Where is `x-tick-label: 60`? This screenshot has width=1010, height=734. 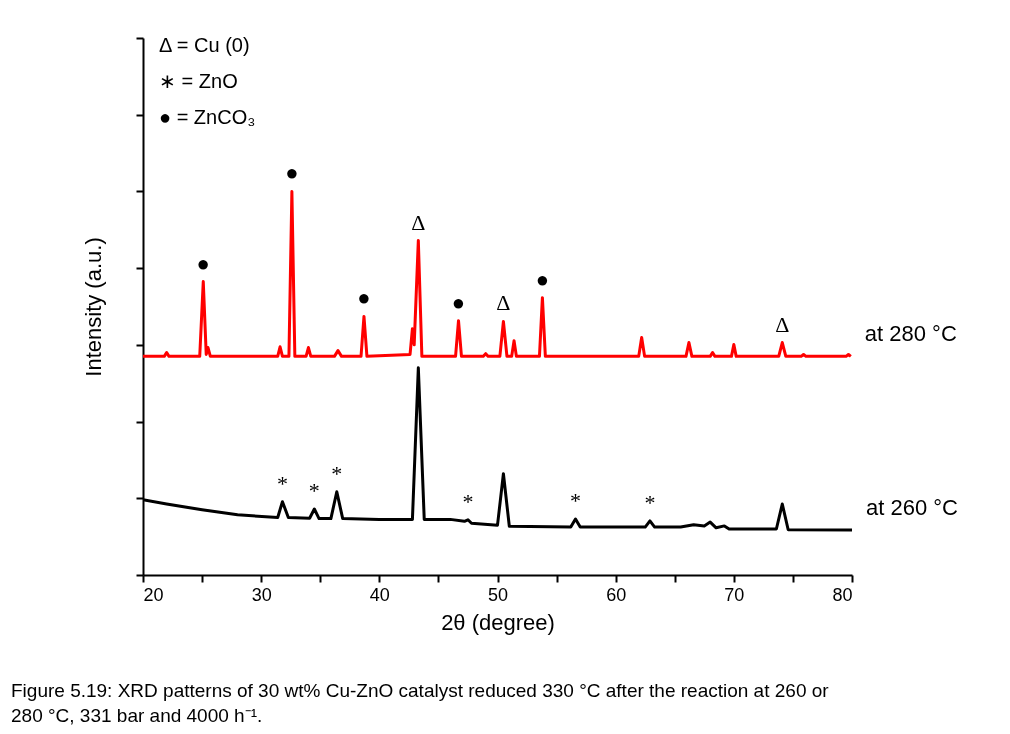 x-tick-label: 60 is located at coordinates (616, 594).